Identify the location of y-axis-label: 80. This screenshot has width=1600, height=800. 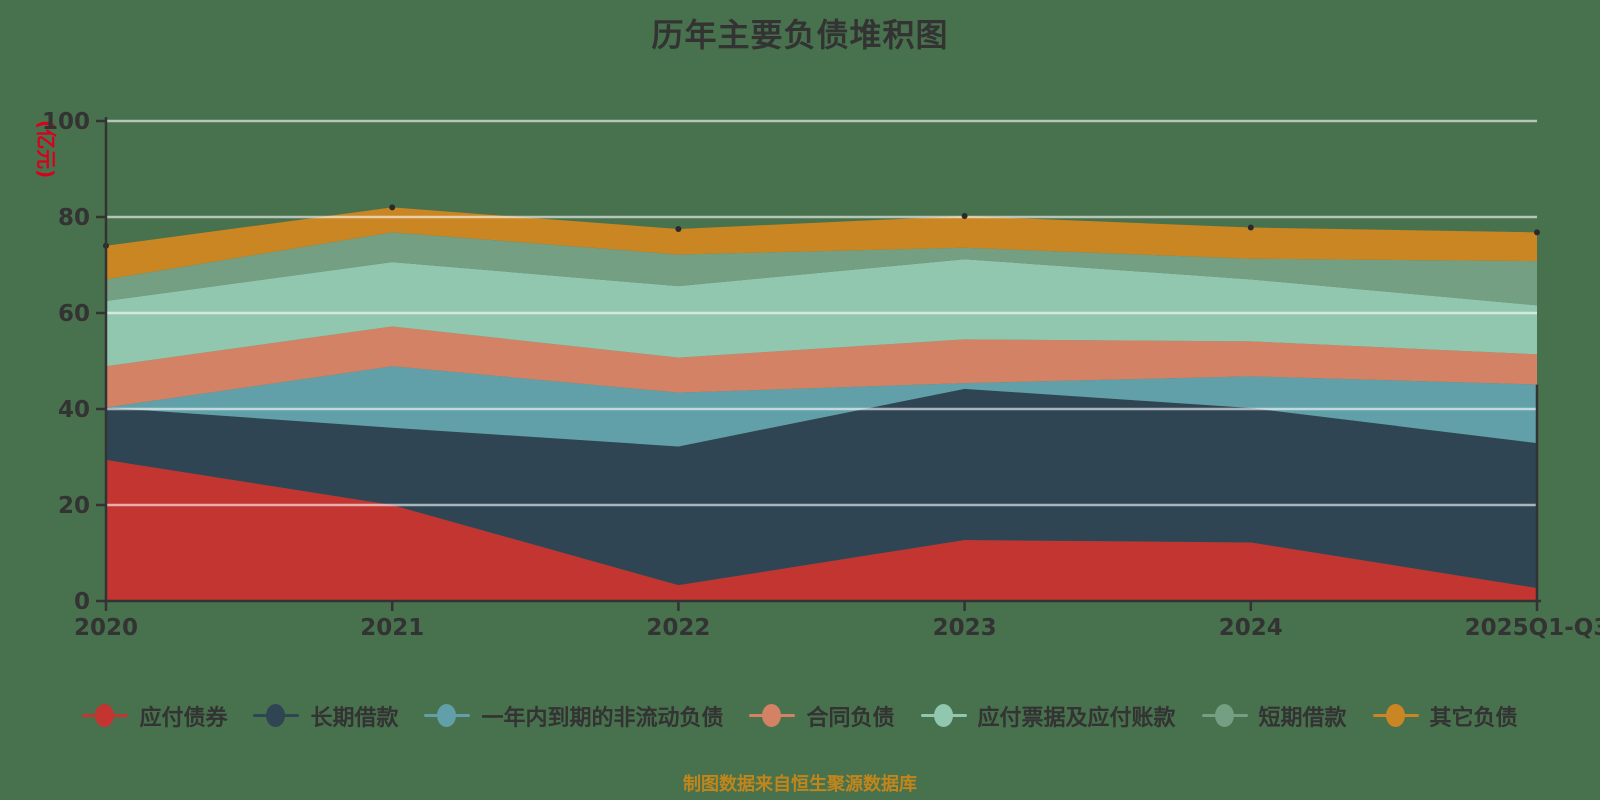
(74, 218).